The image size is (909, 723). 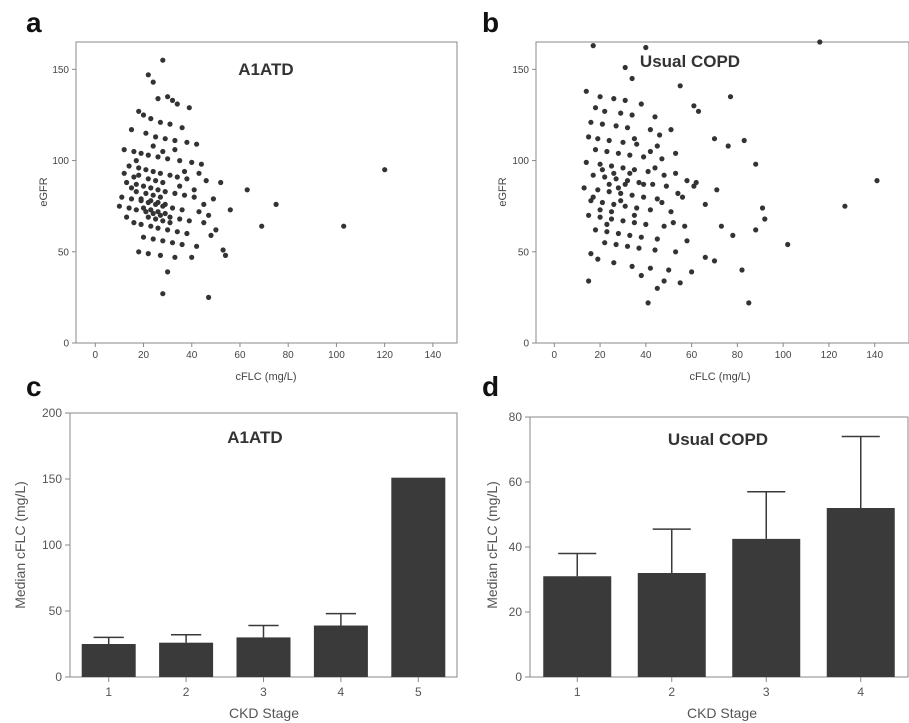 I want to click on chart-title: A1ATD, so click(x=254, y=437).